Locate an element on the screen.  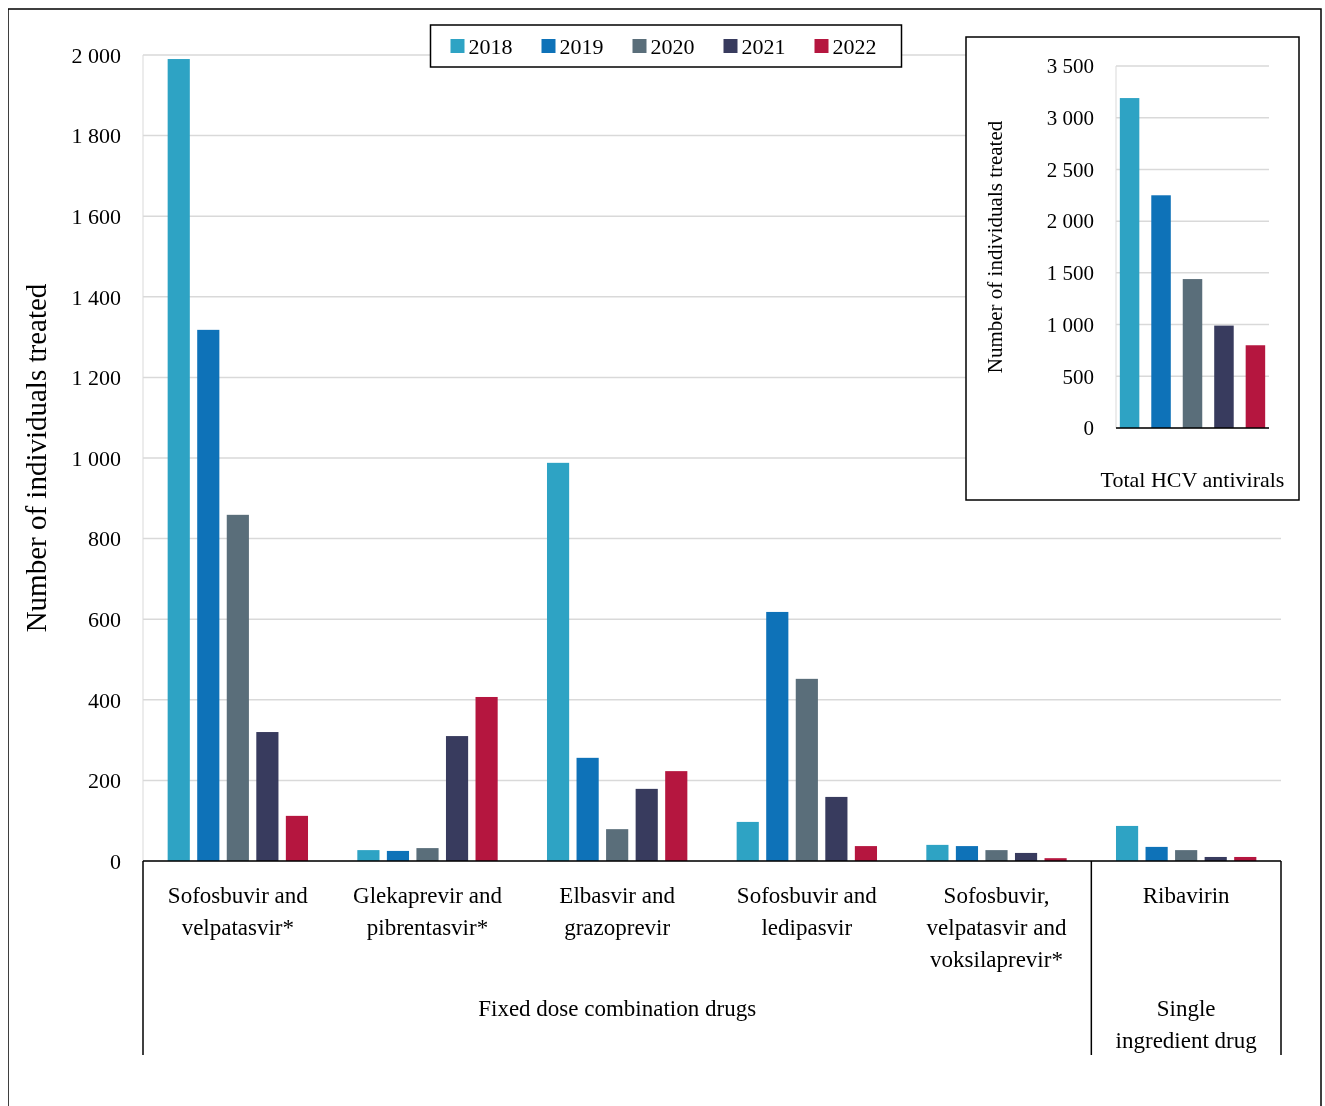
y-tick-label: 600 is located at coordinates (104, 619).